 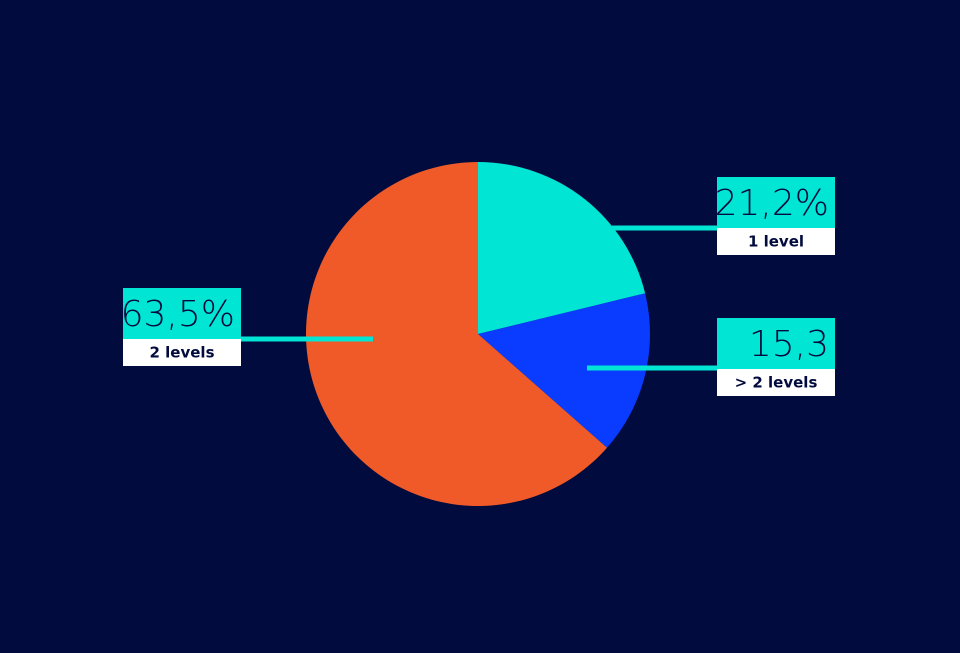 I want to click on category-label: 1 level, so click(x=776, y=242).